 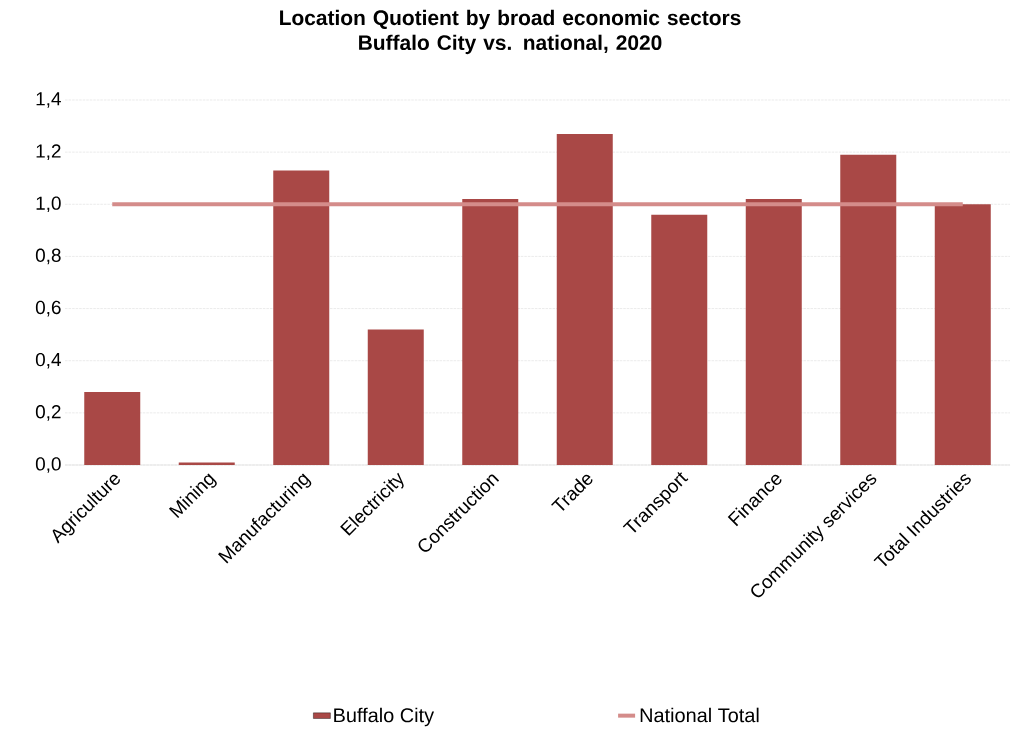 What do you see at coordinates (48, 465) in the screenshot?
I see `y-tick-label: 0,0` at bounding box center [48, 465].